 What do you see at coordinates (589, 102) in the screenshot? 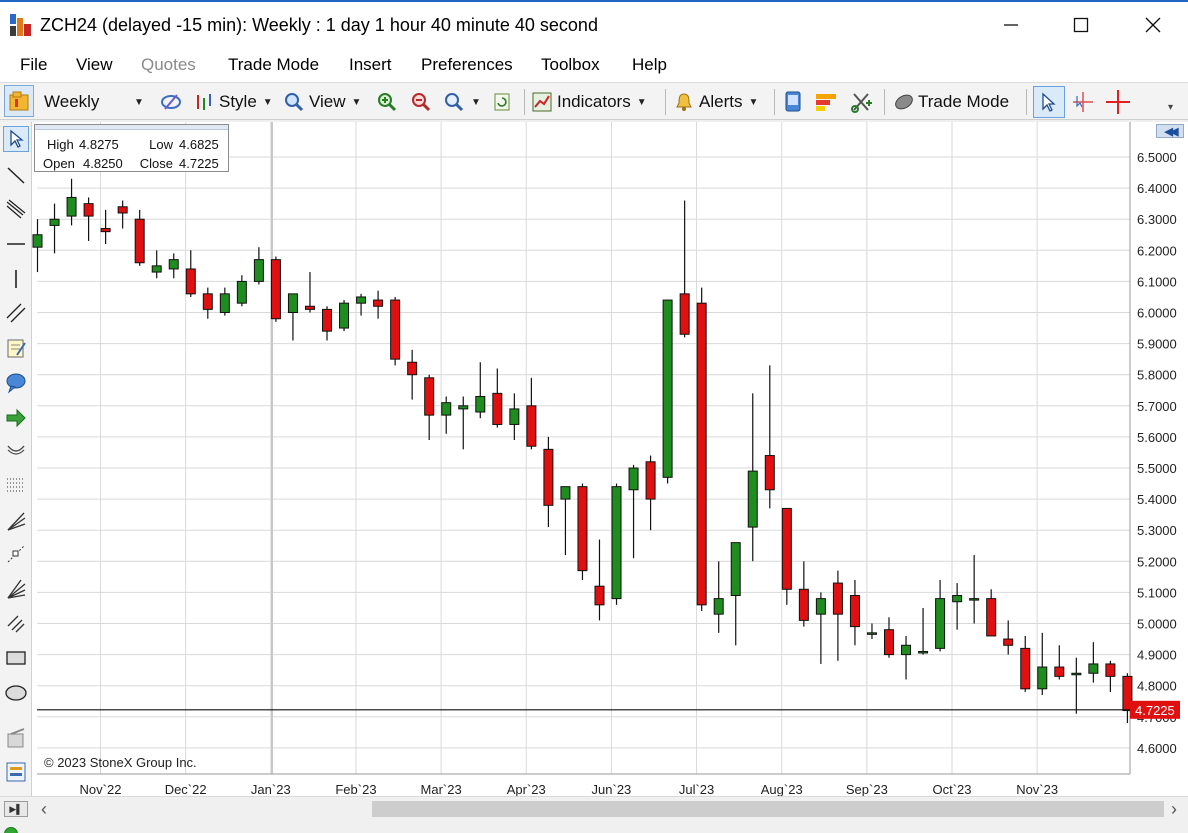
I see `indicators-dropdown: Indicators ▼` at bounding box center [589, 102].